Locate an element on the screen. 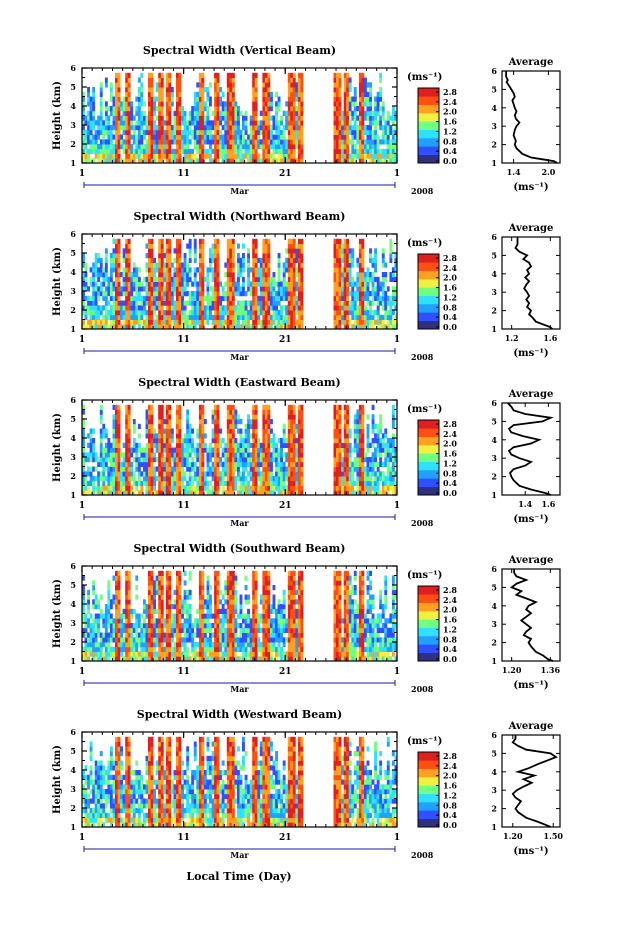  x-tick-label: 11 is located at coordinates (183, 340).